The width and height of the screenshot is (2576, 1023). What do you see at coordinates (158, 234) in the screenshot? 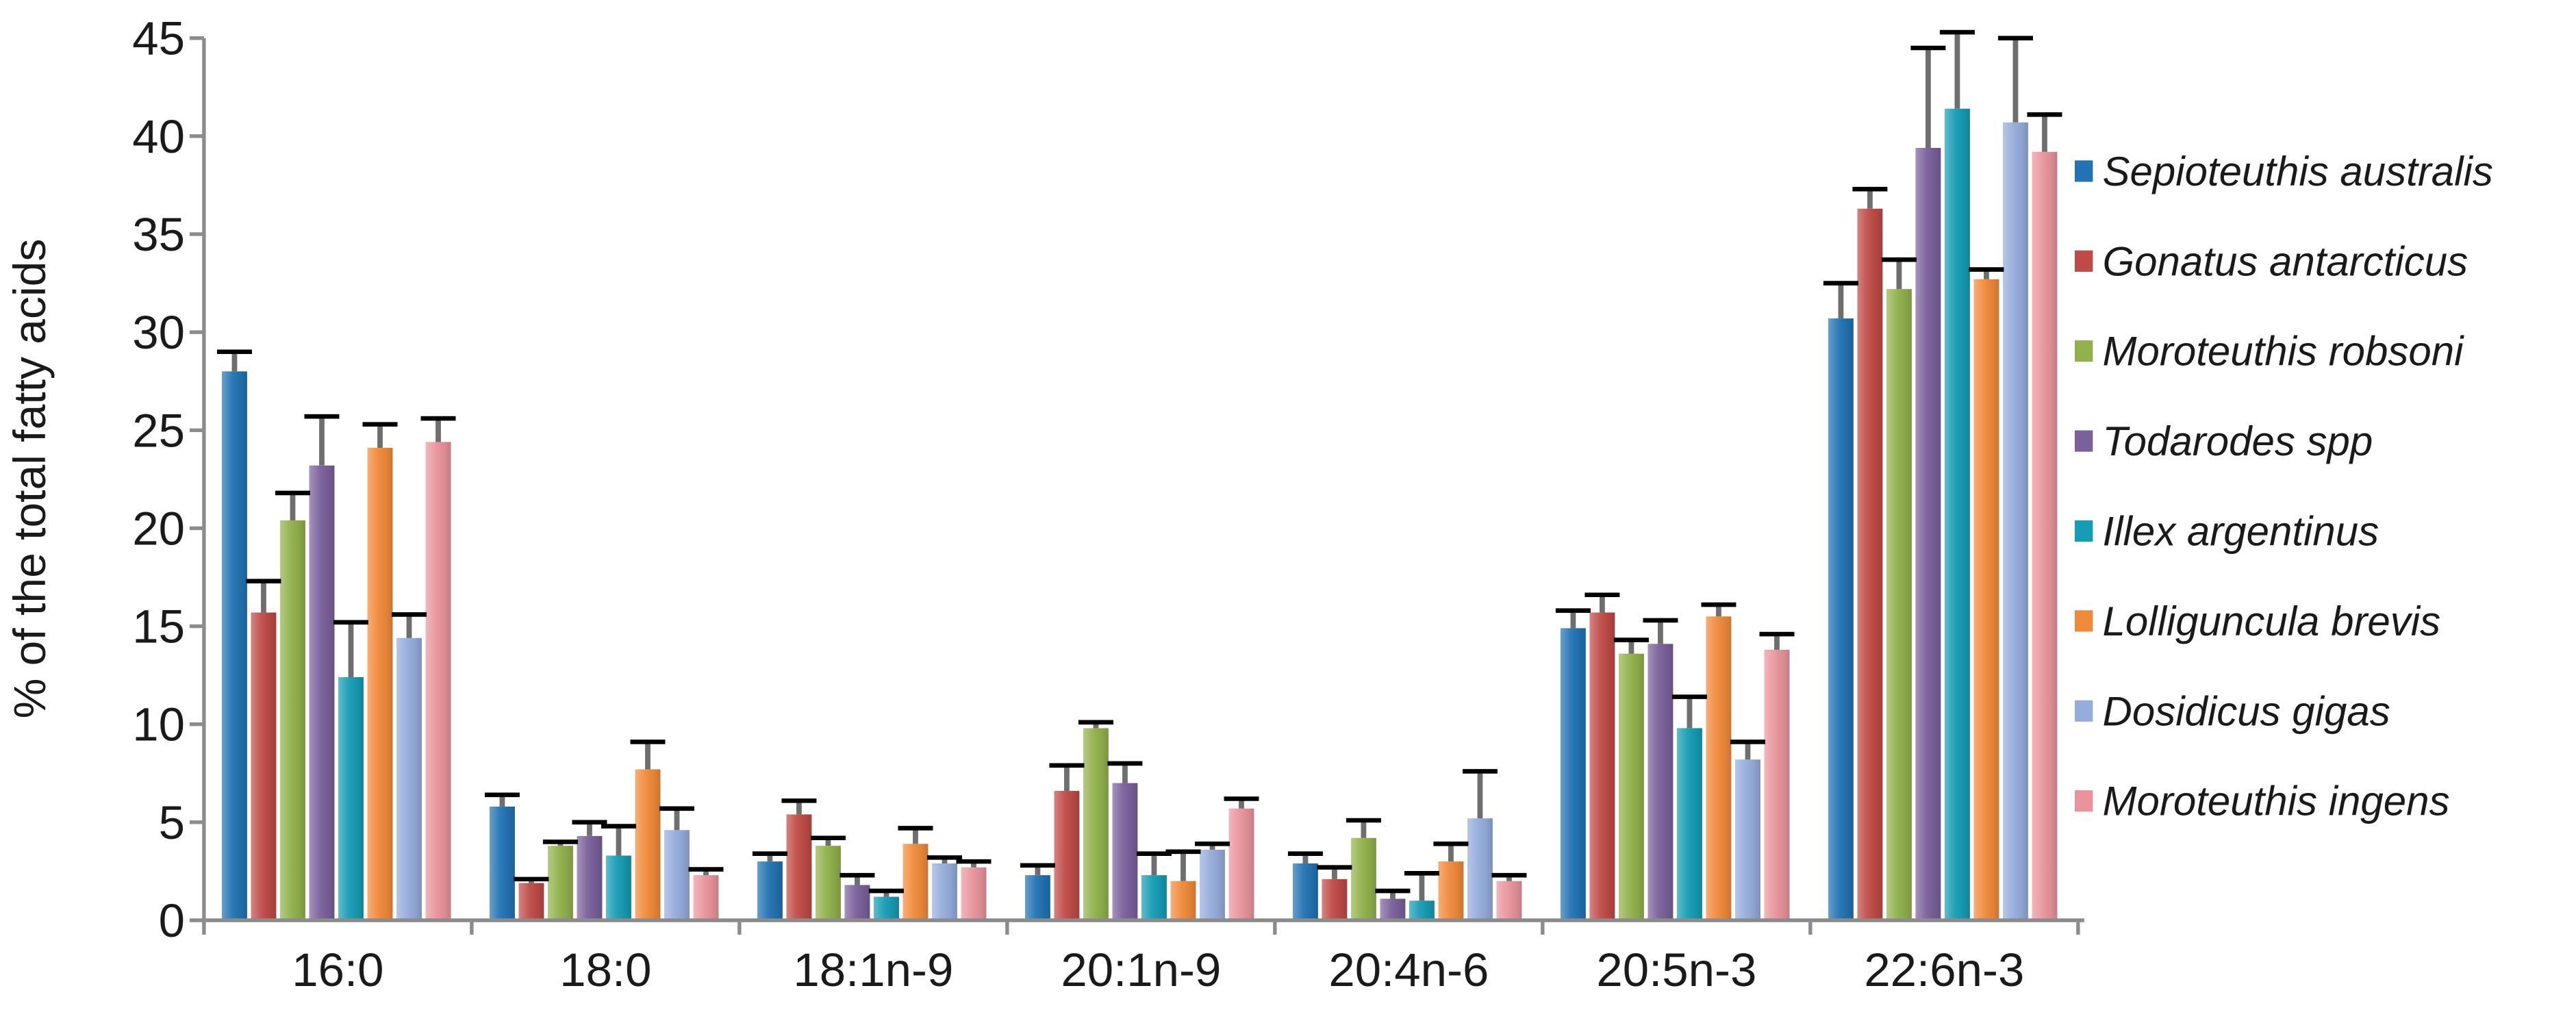
I see `y-tick-label: 35` at bounding box center [158, 234].